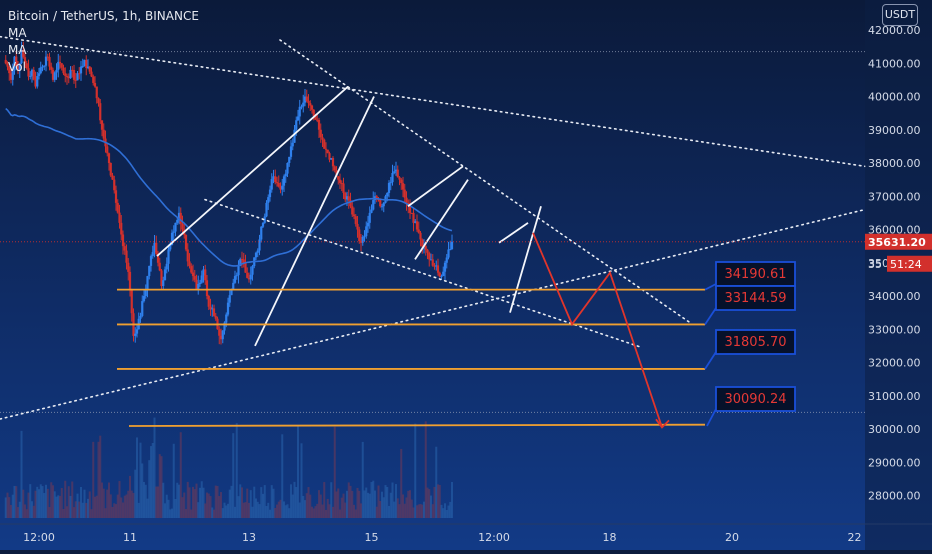 Image resolution: width=932 pixels, height=554 pixels. Describe the element at coordinates (17, 67) in the screenshot. I see `indicator-volume: Vol` at that location.